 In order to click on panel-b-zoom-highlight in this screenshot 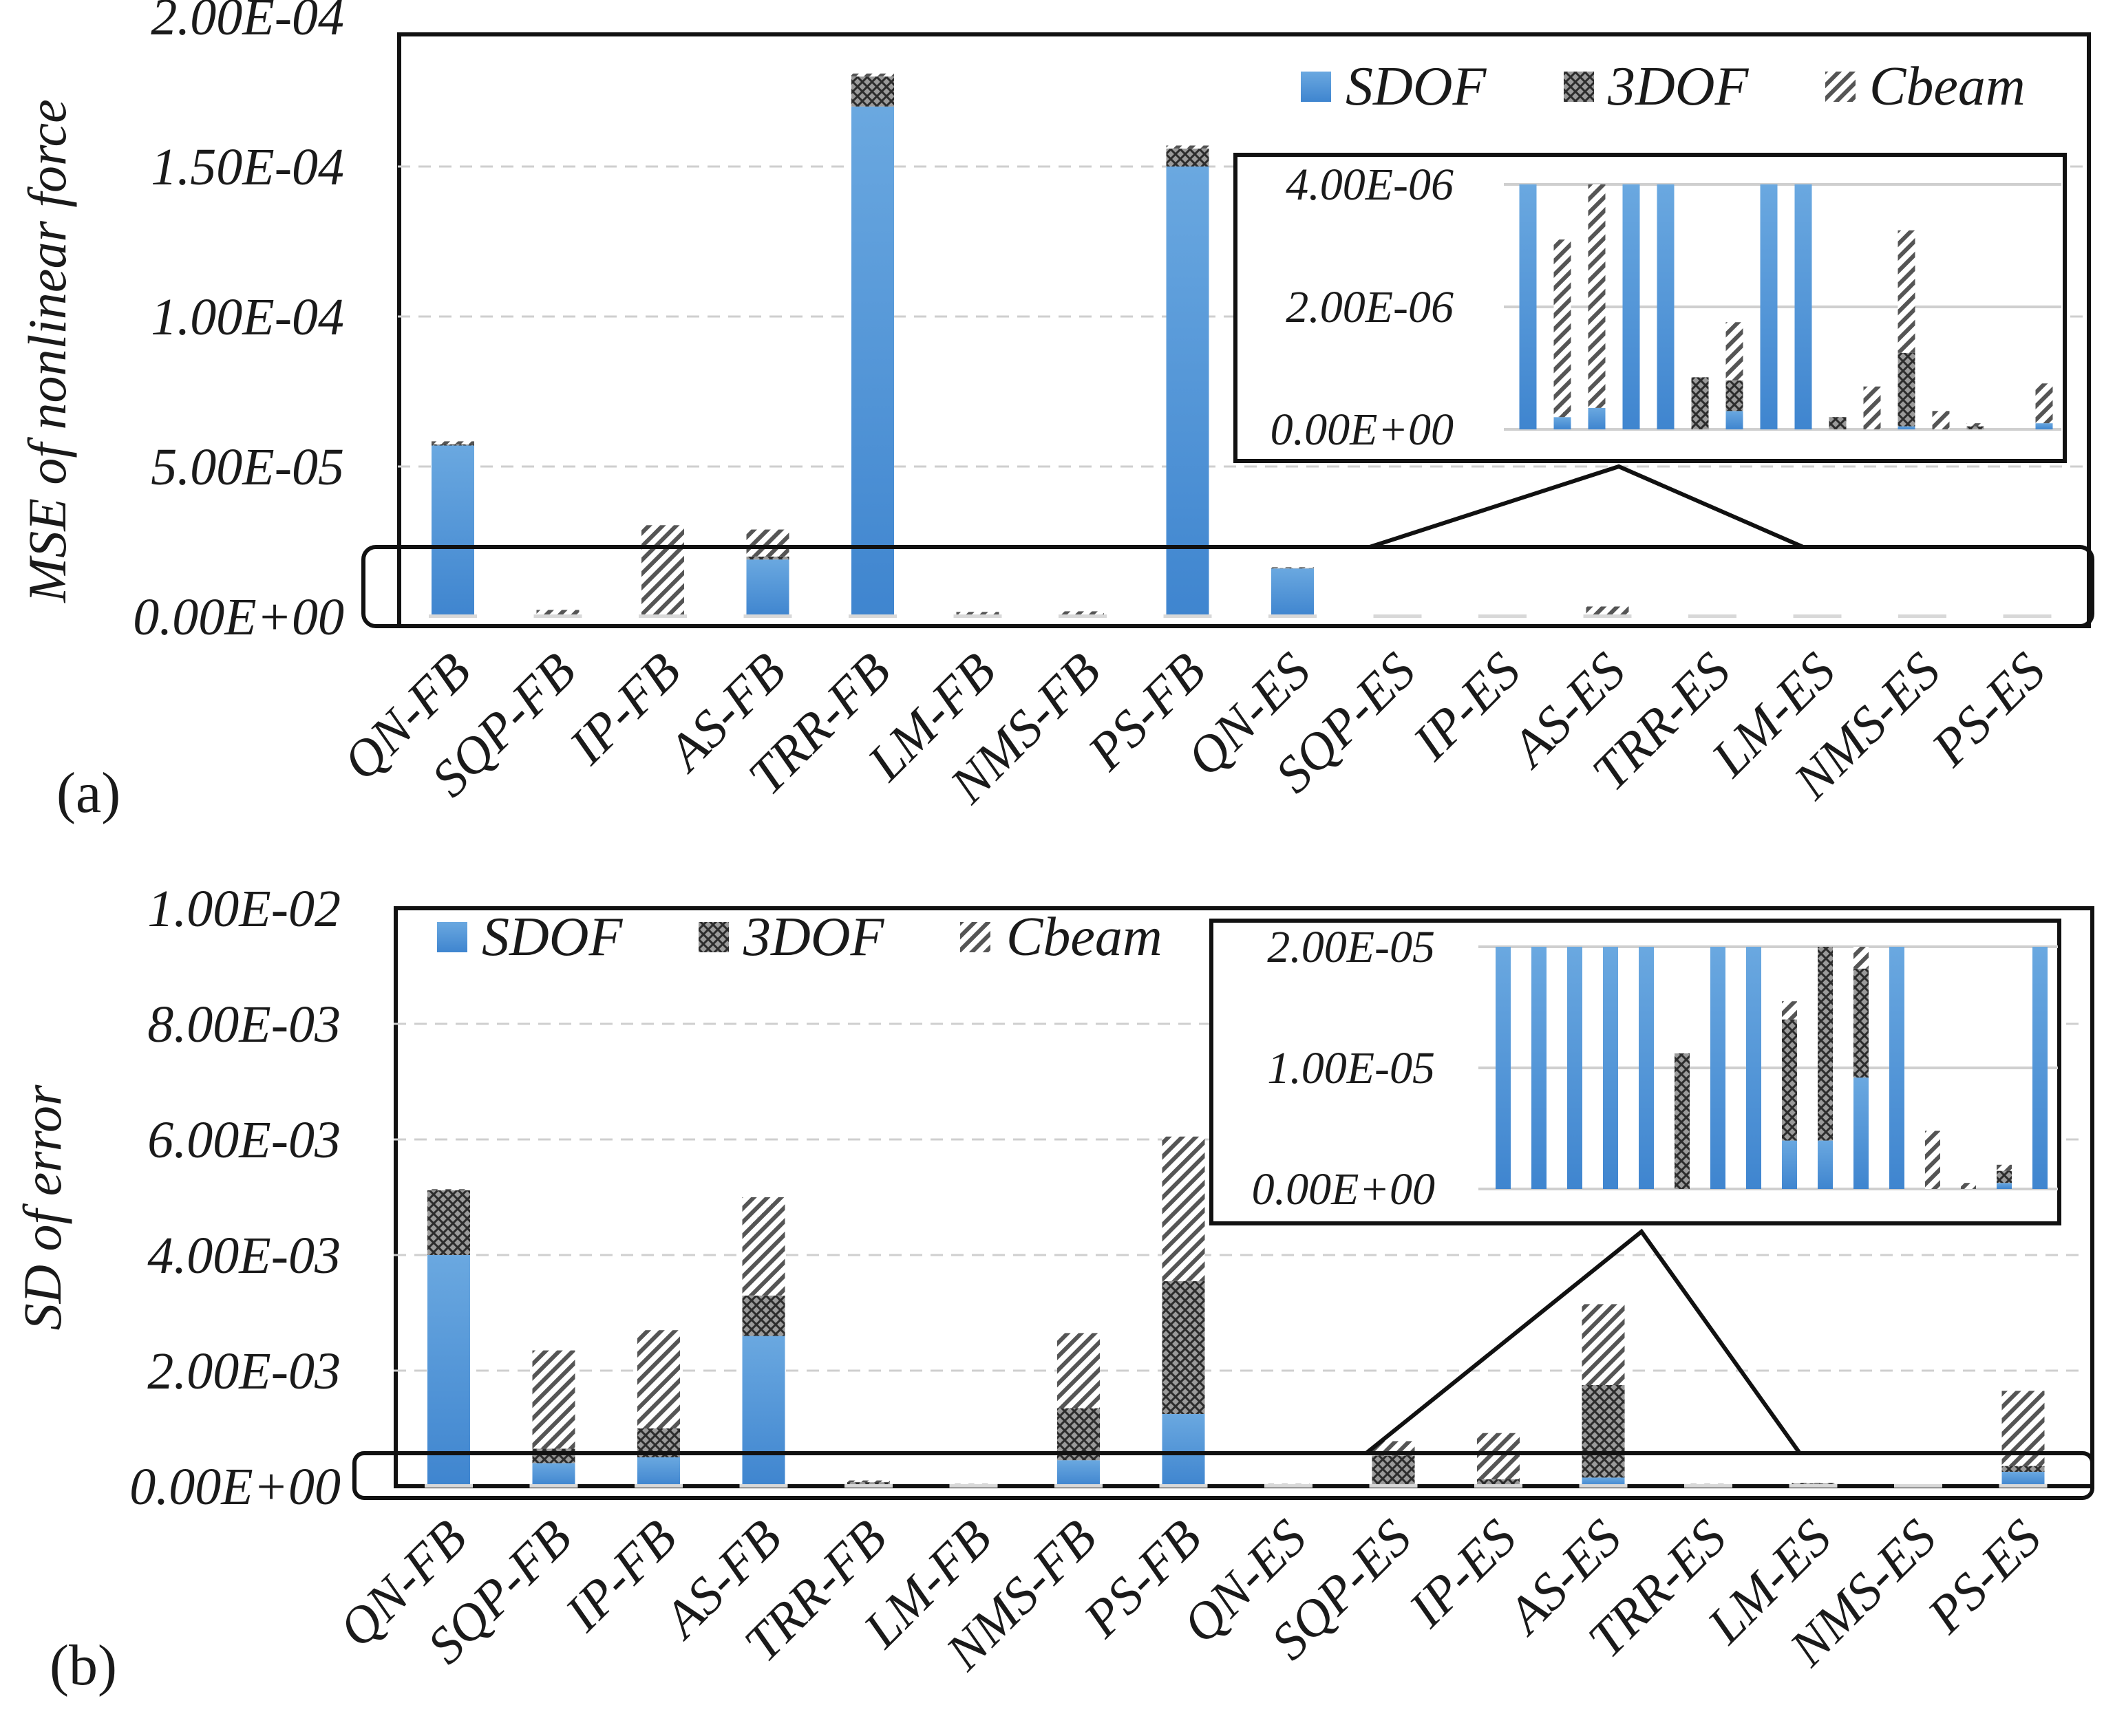, I will do `click(1223, 1476)`.